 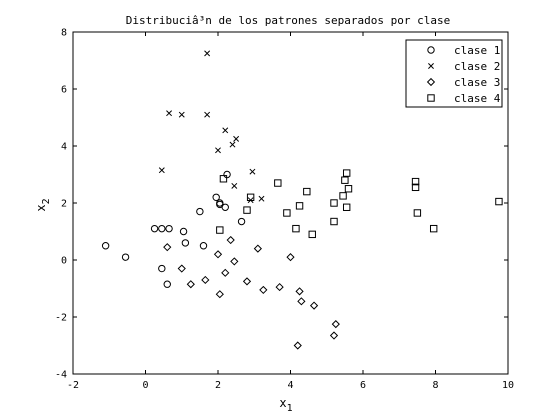 What do you see at coordinates (431, 66) in the screenshot?
I see `legend-marker-x` at bounding box center [431, 66].